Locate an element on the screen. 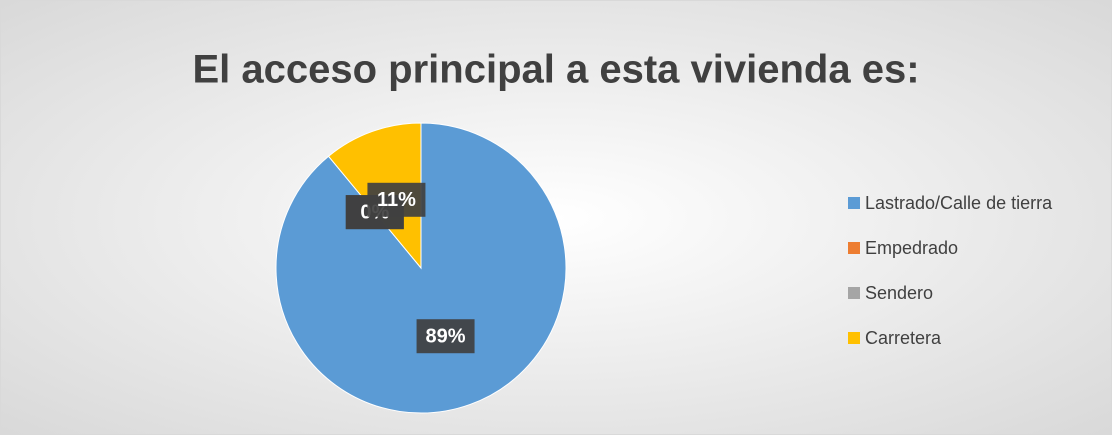 The height and width of the screenshot is (435, 1112). chart-title: El acceso principal a esta vivienda es: is located at coordinates (555, 70).